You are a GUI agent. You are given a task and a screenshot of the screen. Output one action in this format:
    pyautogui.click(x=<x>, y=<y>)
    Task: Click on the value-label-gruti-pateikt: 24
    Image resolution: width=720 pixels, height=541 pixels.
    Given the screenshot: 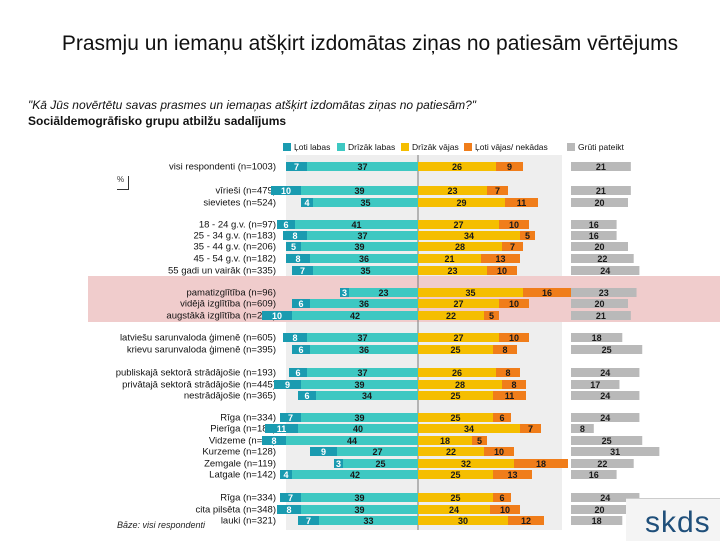 What is the action you would take?
    pyautogui.click(x=605, y=418)
    